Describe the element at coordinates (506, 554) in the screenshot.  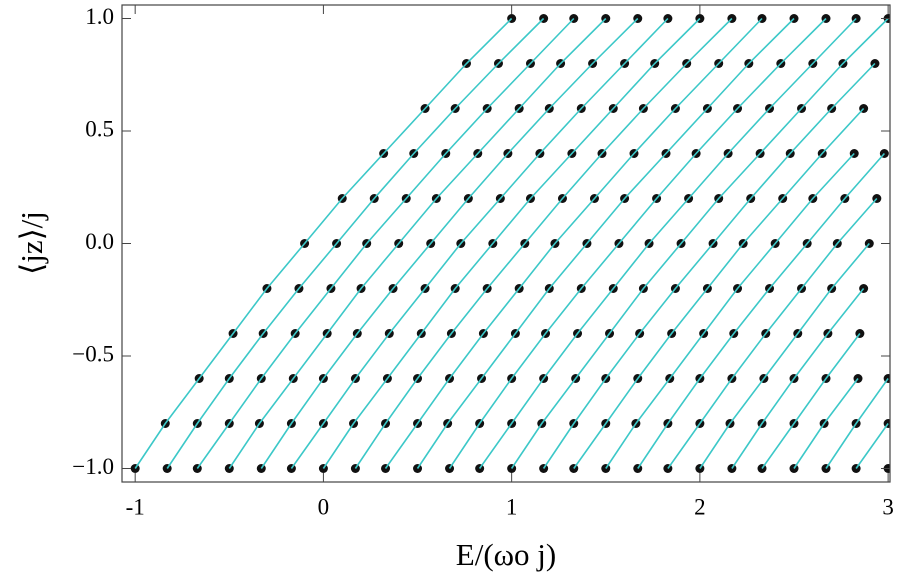
I see `x-axis-label: E/(ωo j)` at that location.